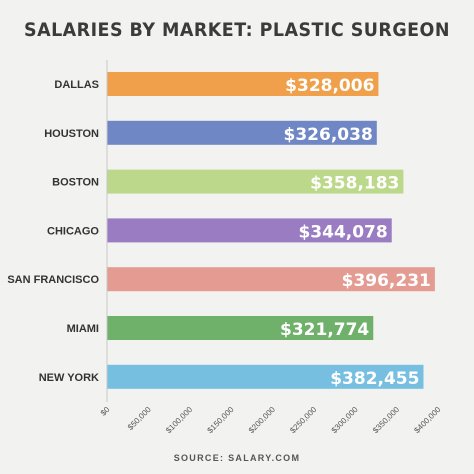 This screenshot has height=474, width=474. I want to click on bar-miami, so click(240, 328).